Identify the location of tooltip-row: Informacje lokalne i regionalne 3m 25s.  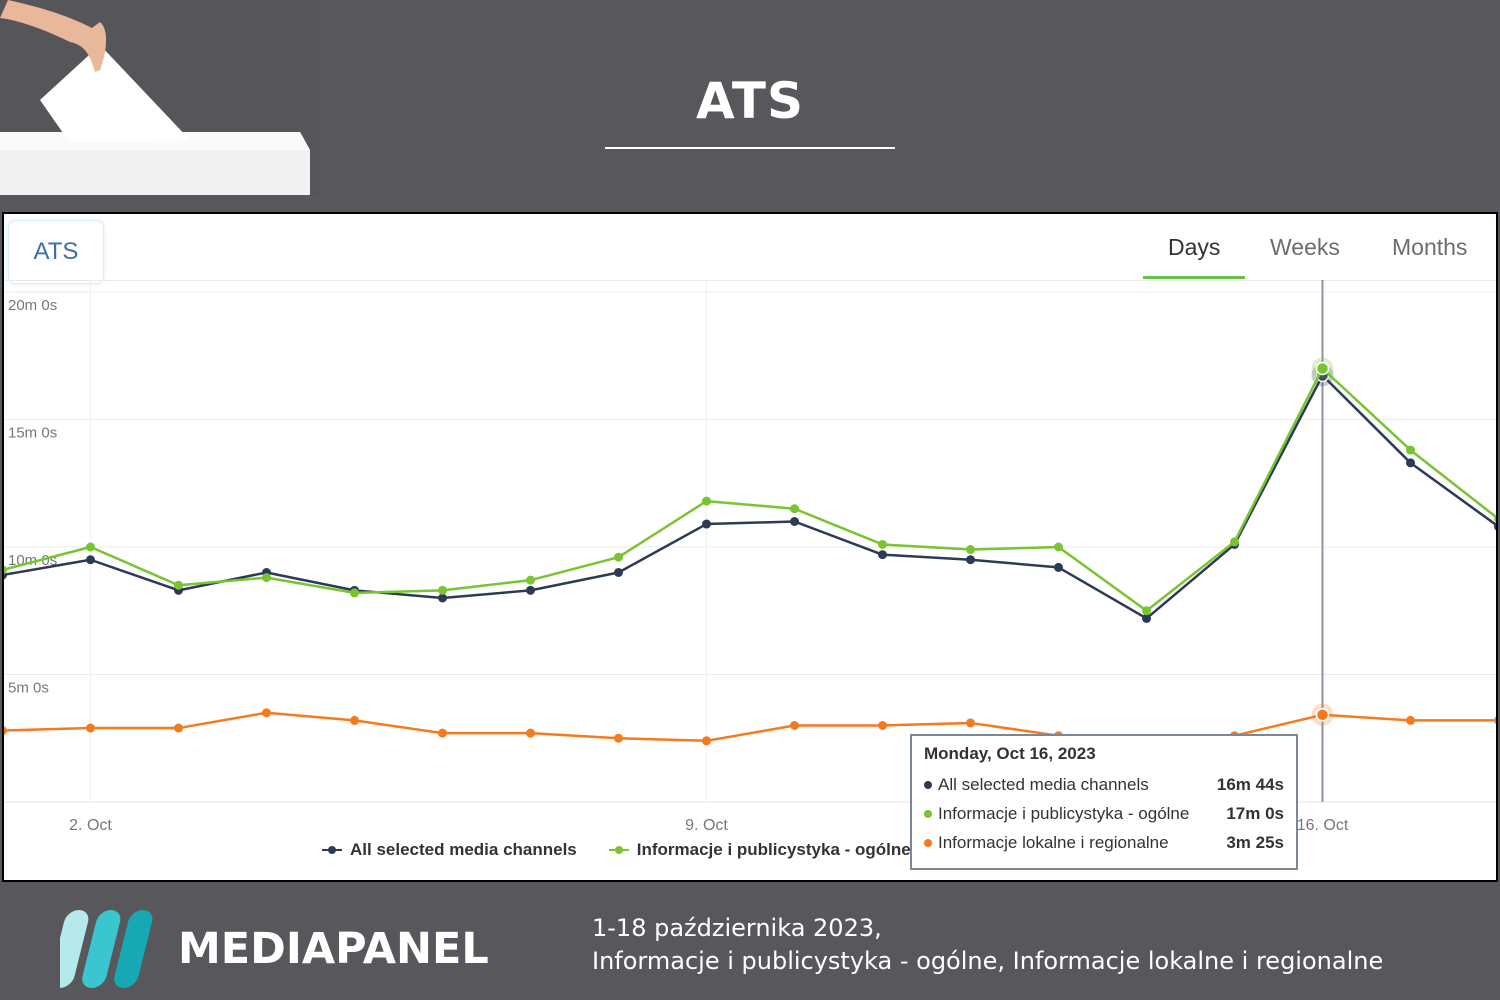
(1104, 842).